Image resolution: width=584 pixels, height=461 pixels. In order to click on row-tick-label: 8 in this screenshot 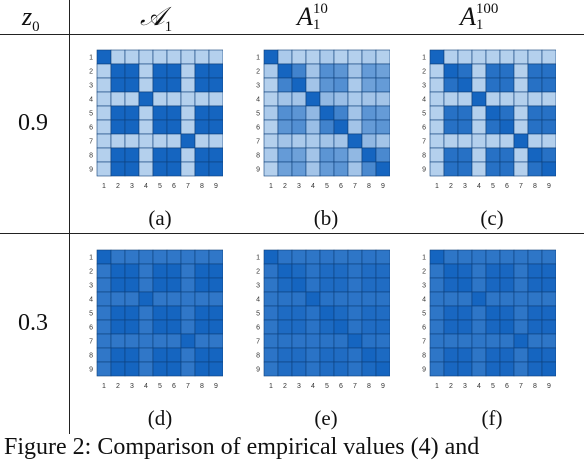, I will do `click(91, 156)`.